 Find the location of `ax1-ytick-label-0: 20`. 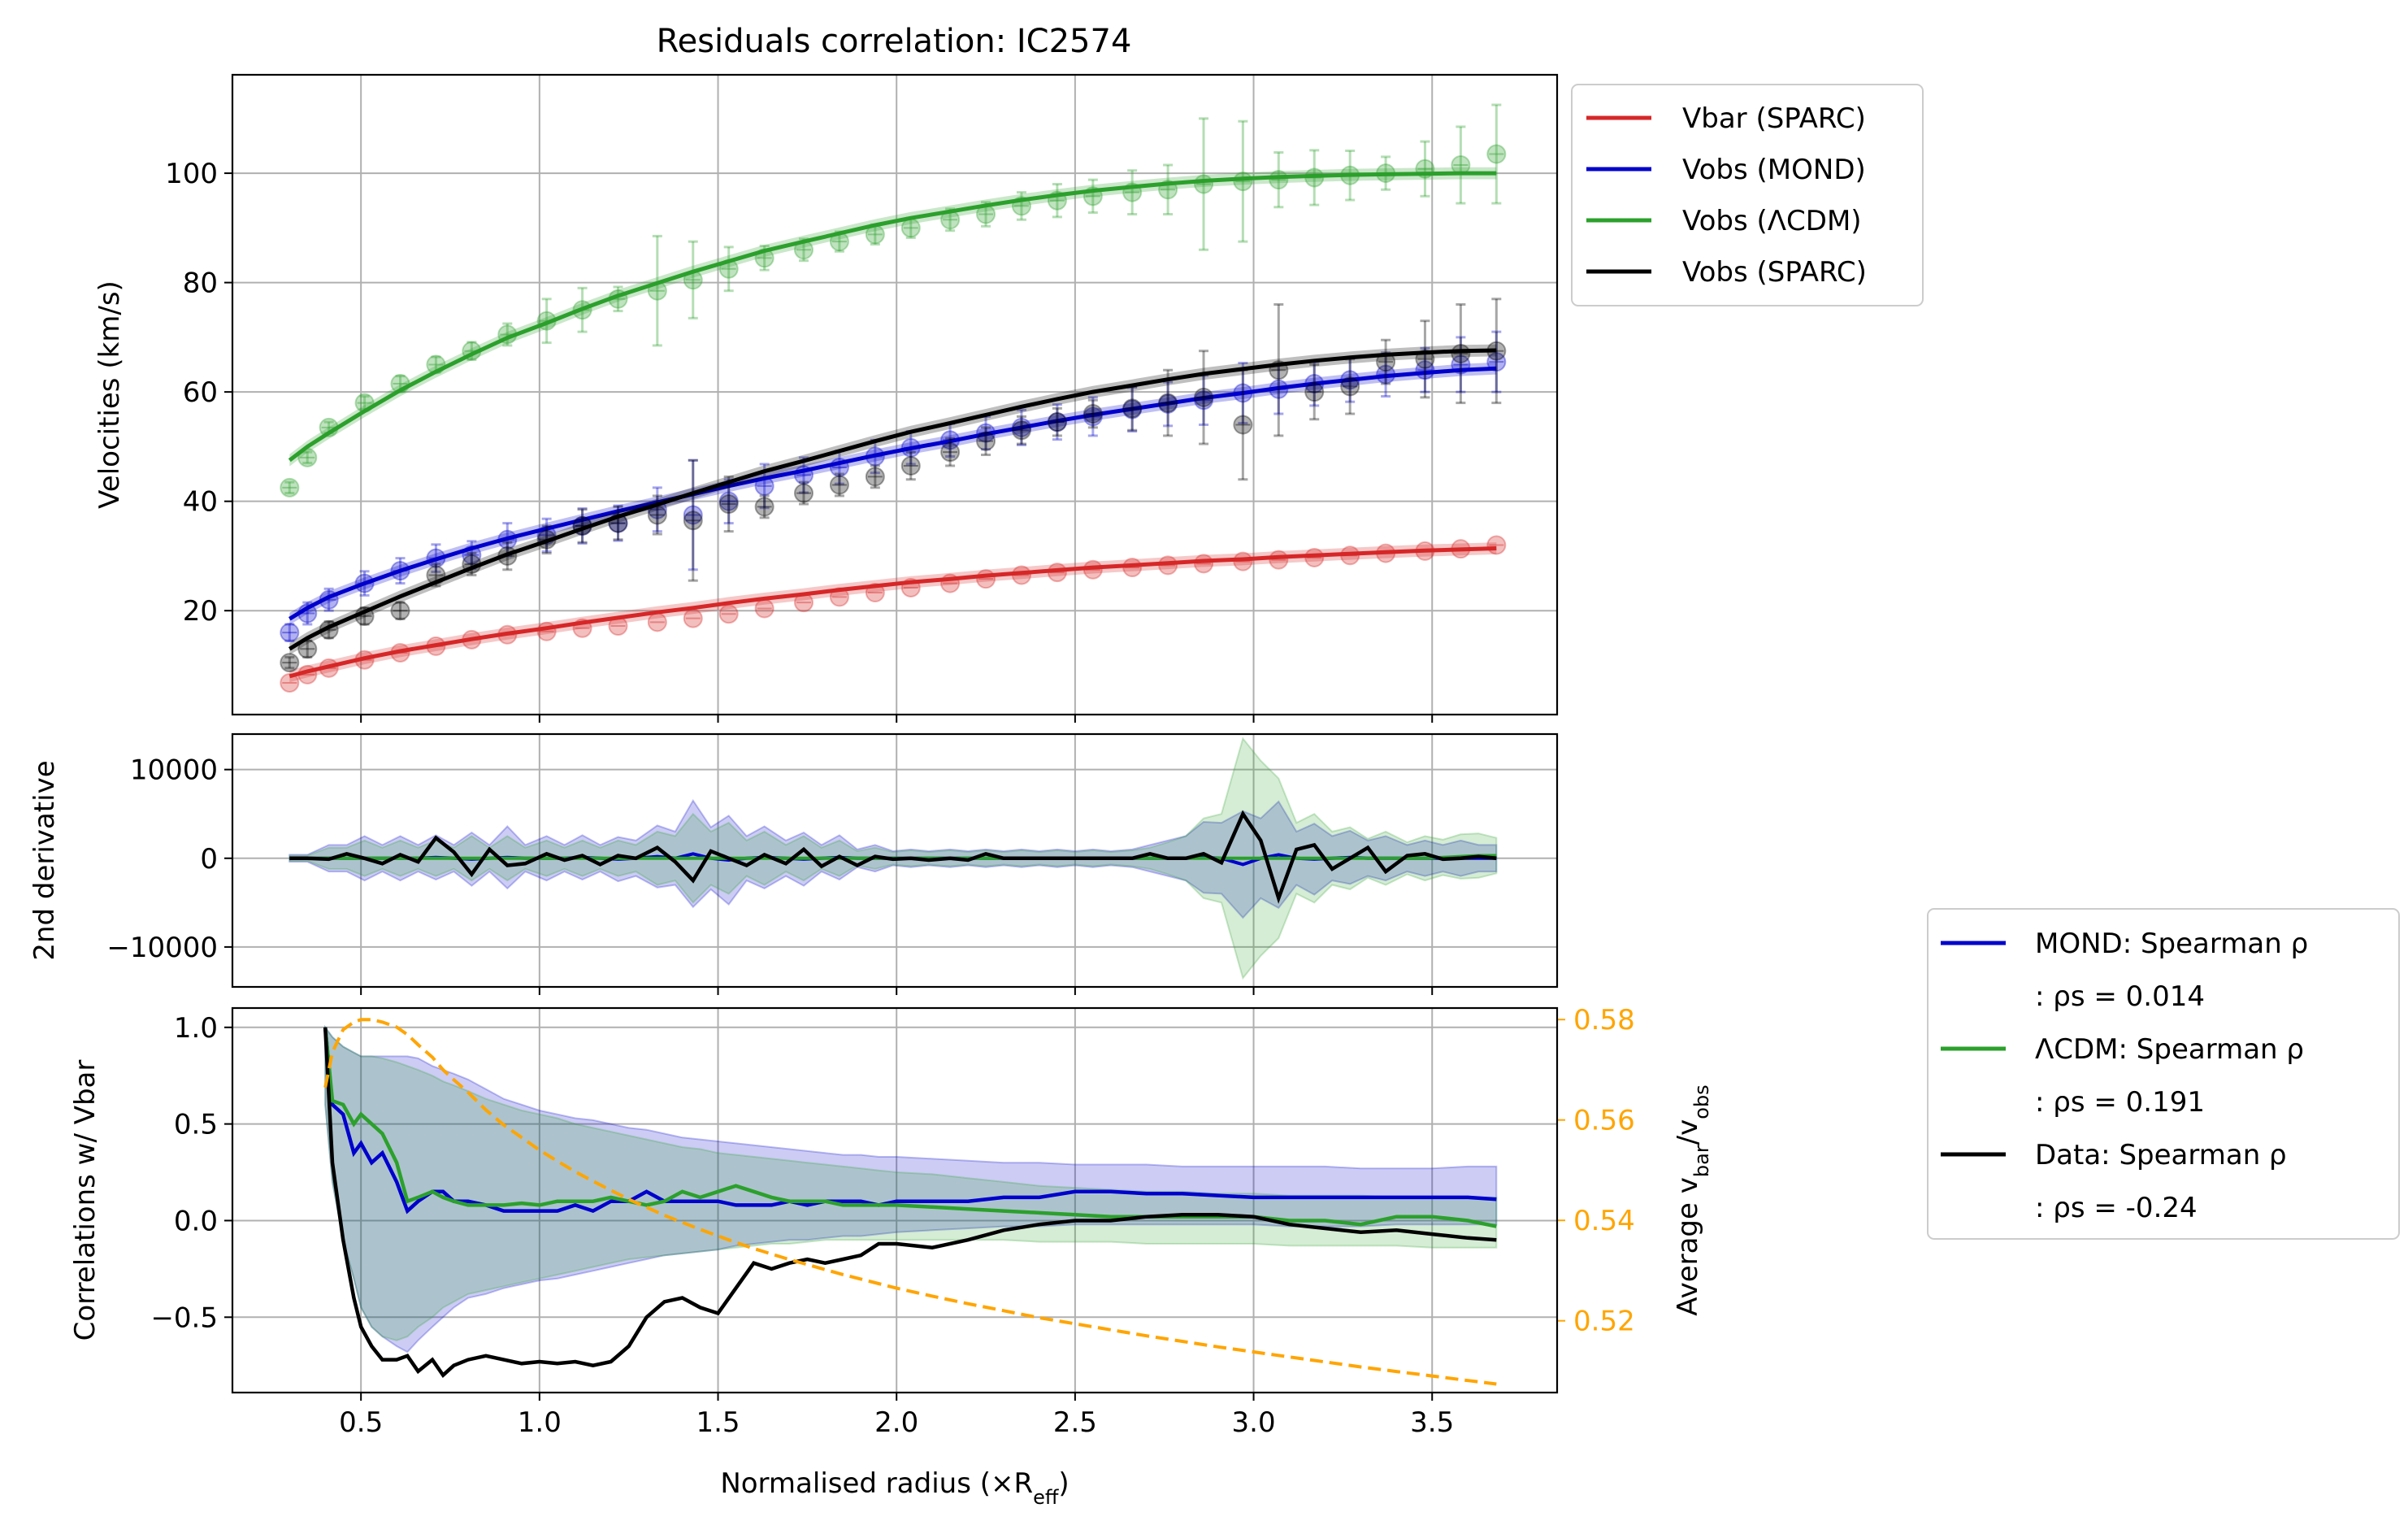

ax1-ytick-label-0: 20 is located at coordinates (200, 611).